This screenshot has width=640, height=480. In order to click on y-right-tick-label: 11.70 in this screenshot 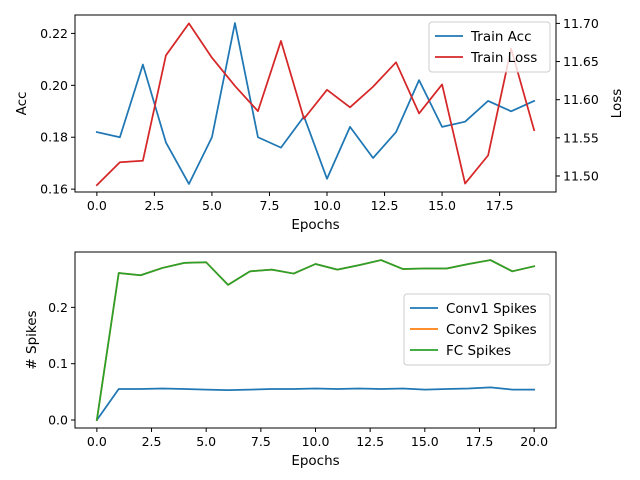, I will do `click(581, 23)`.